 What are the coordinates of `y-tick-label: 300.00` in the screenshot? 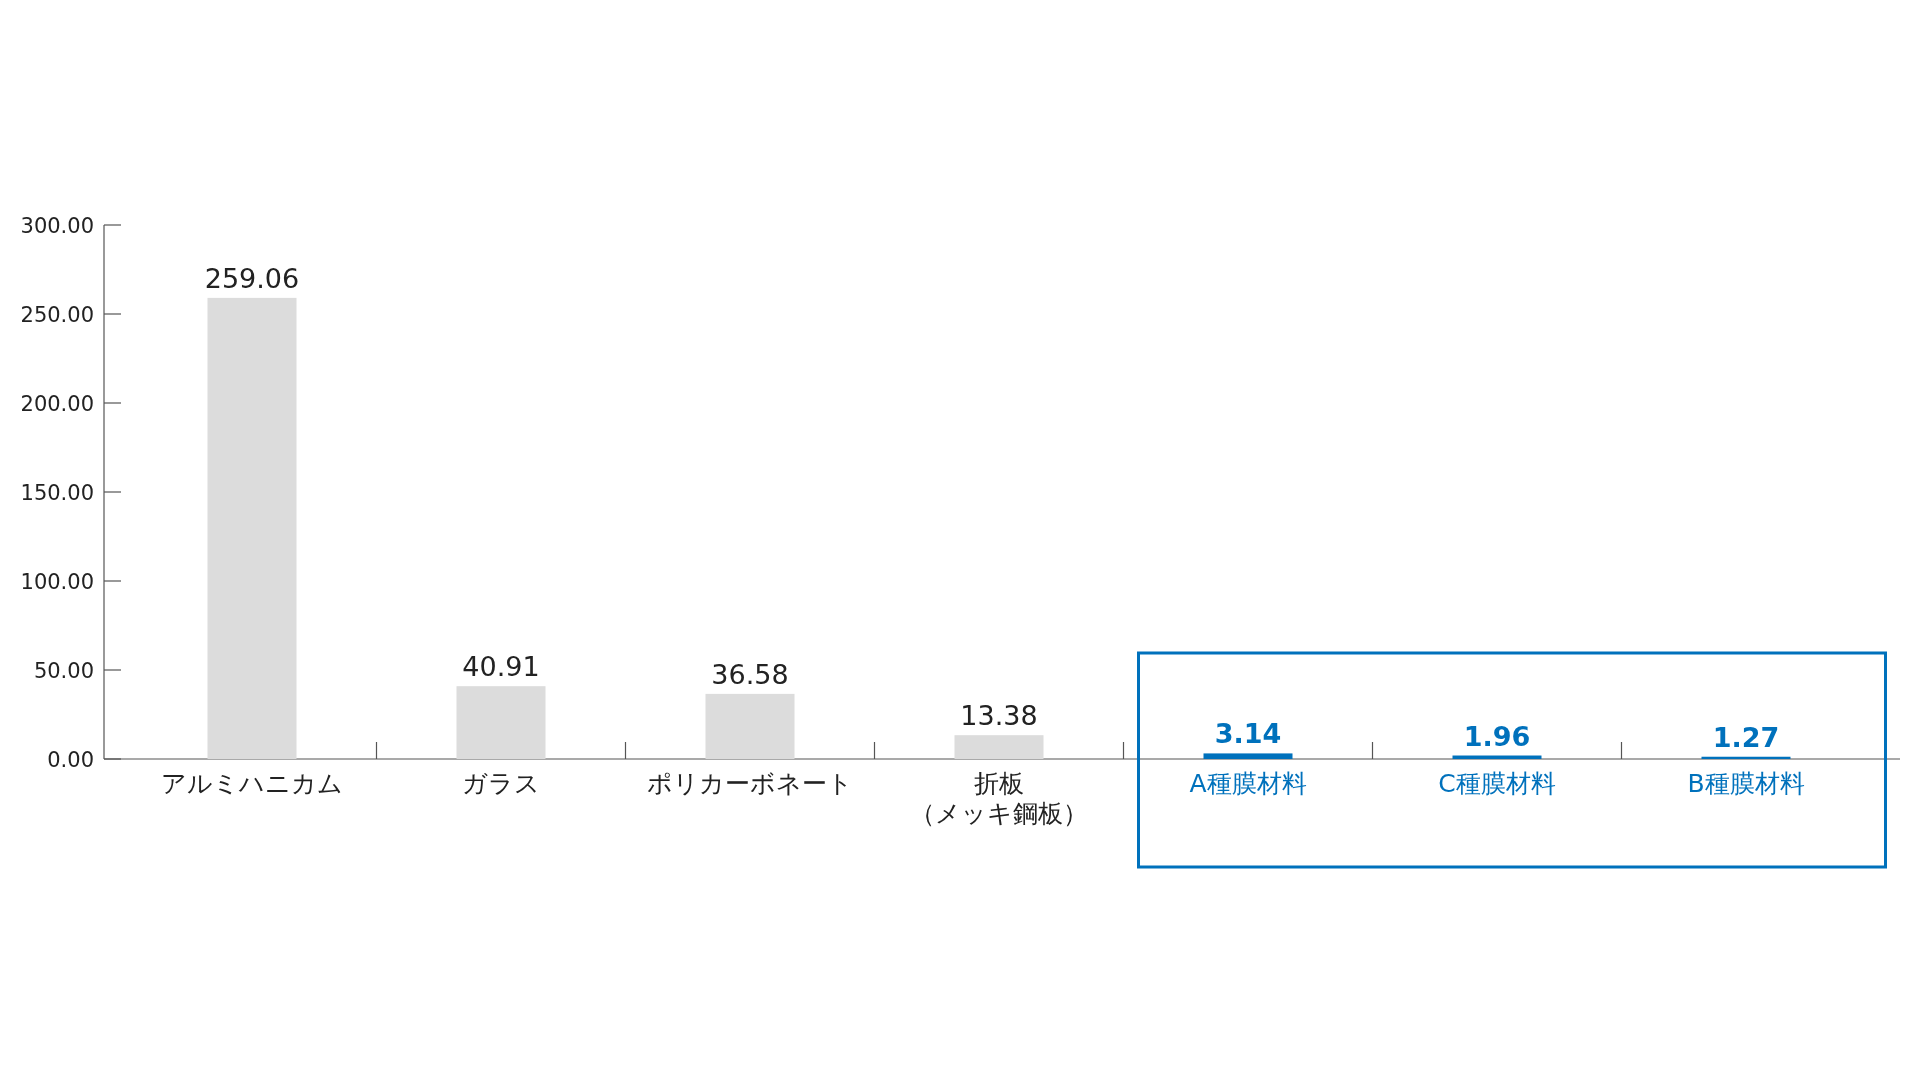 It's located at (57, 226).